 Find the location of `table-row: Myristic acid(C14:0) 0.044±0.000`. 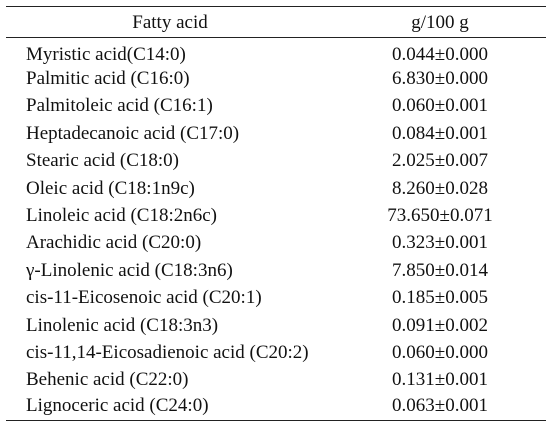

table-row: Myristic acid(C14:0) 0.044±0.000 is located at coordinates (276, 51).